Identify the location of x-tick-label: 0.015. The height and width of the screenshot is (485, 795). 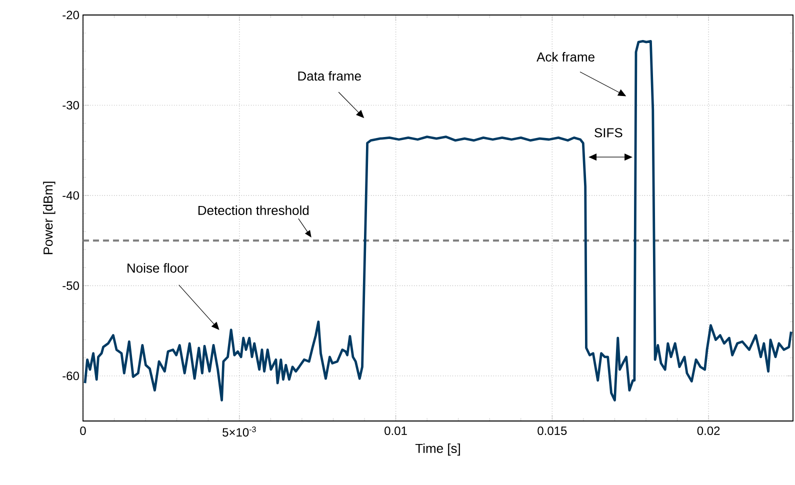
(552, 431).